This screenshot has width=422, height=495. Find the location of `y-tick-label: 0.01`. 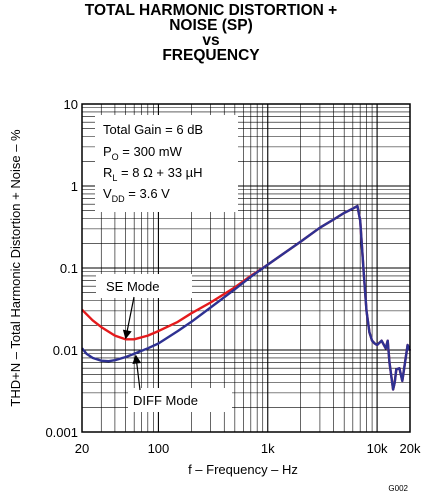

y-tick-label: 0.01 is located at coordinates (65, 350).